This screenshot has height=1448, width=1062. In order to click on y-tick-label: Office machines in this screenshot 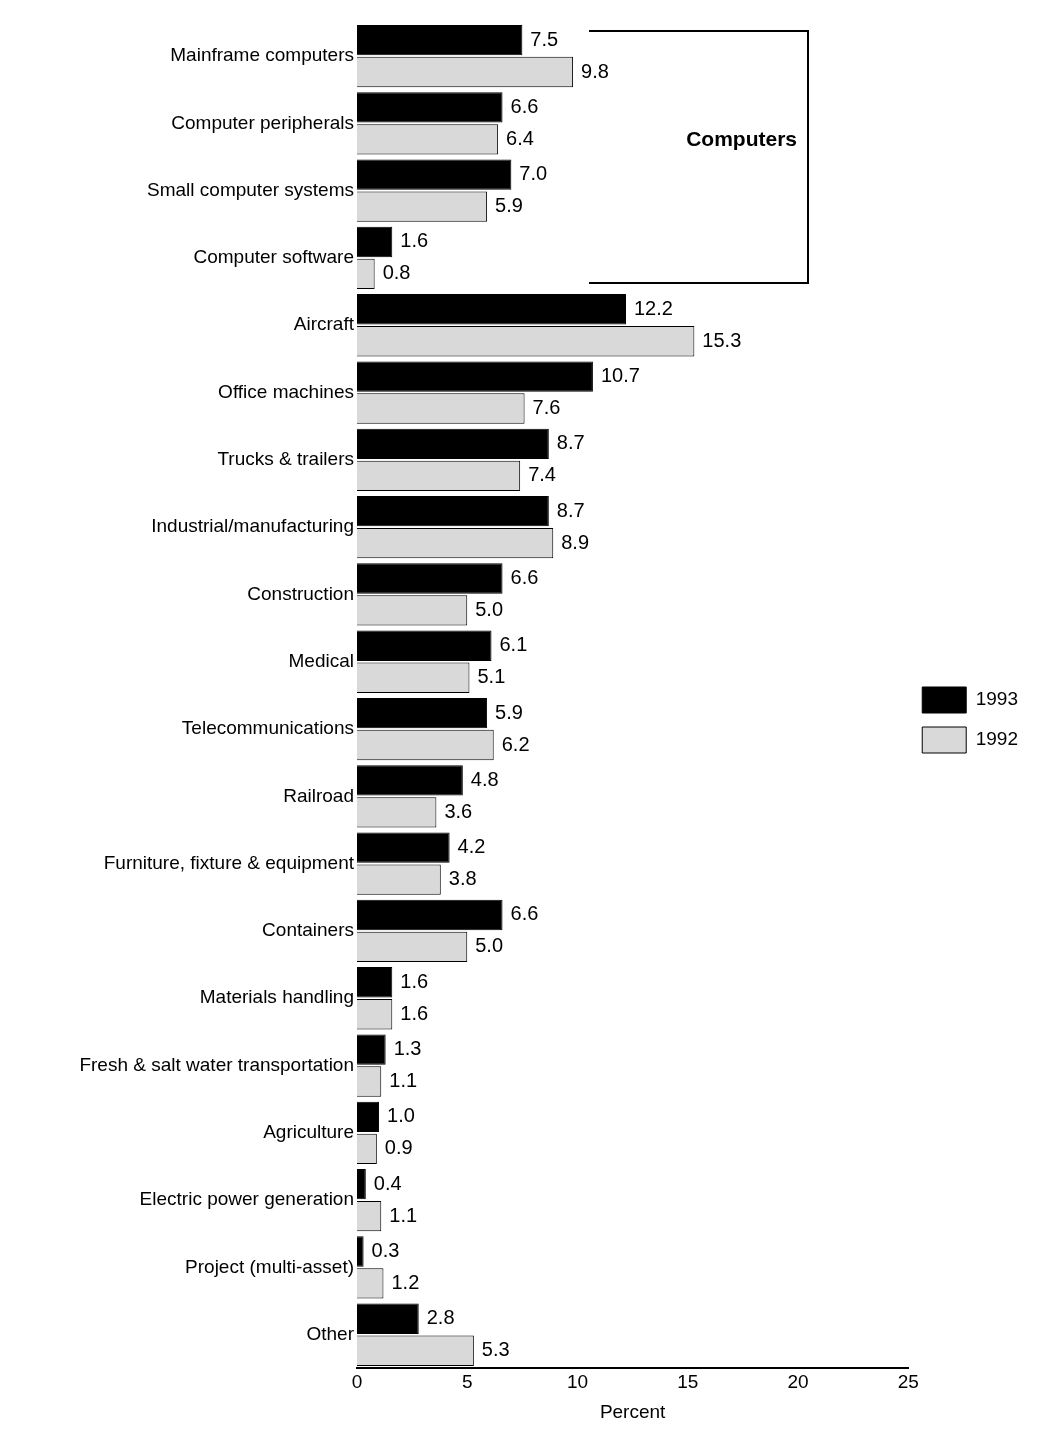, I will do `click(286, 391)`.